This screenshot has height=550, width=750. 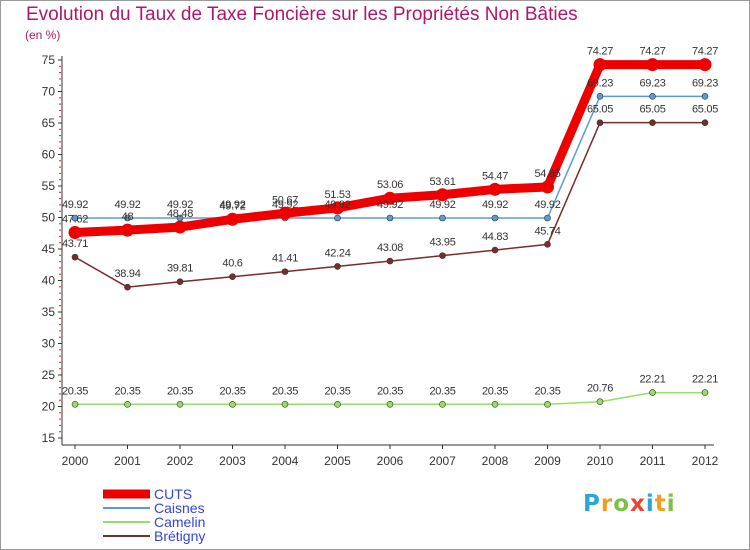 I want to click on logo-letter: t, so click(x=660, y=504).